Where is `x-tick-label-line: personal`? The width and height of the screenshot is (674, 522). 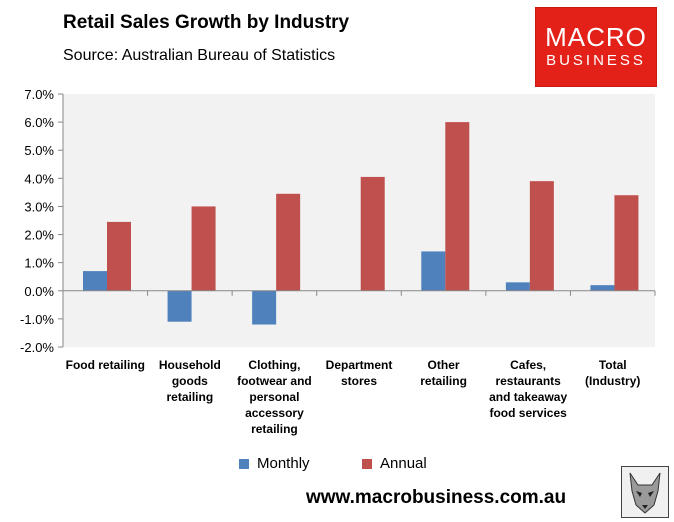 x-tick-label-line: personal is located at coordinates (274, 397).